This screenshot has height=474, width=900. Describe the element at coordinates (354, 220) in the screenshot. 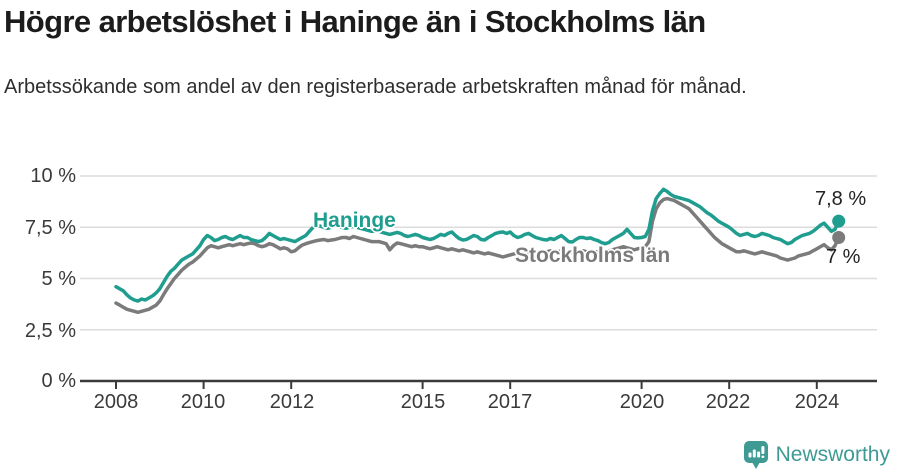

I see `series-label-haninge: Haninge` at that location.